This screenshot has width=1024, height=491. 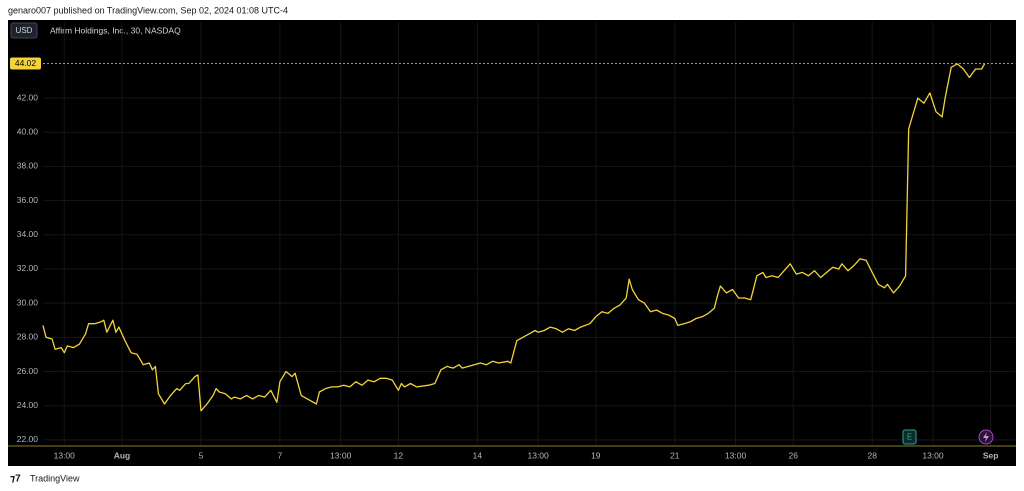 What do you see at coordinates (28, 97) in the screenshot?
I see `y-tick-label: 42.00` at bounding box center [28, 97].